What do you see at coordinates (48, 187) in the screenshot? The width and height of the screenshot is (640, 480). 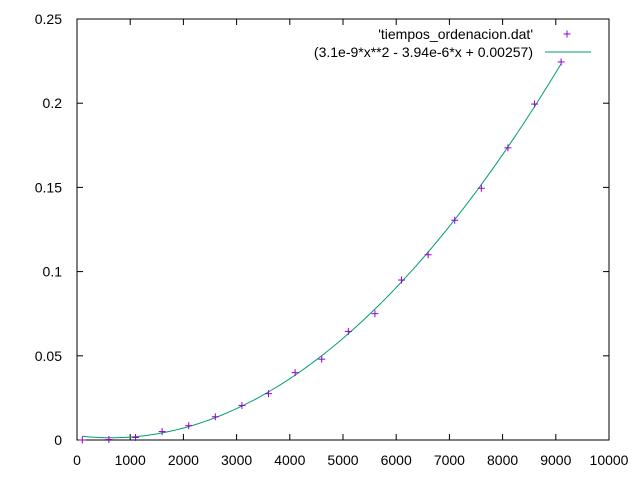 I see `y-tick-label: 0.15` at bounding box center [48, 187].